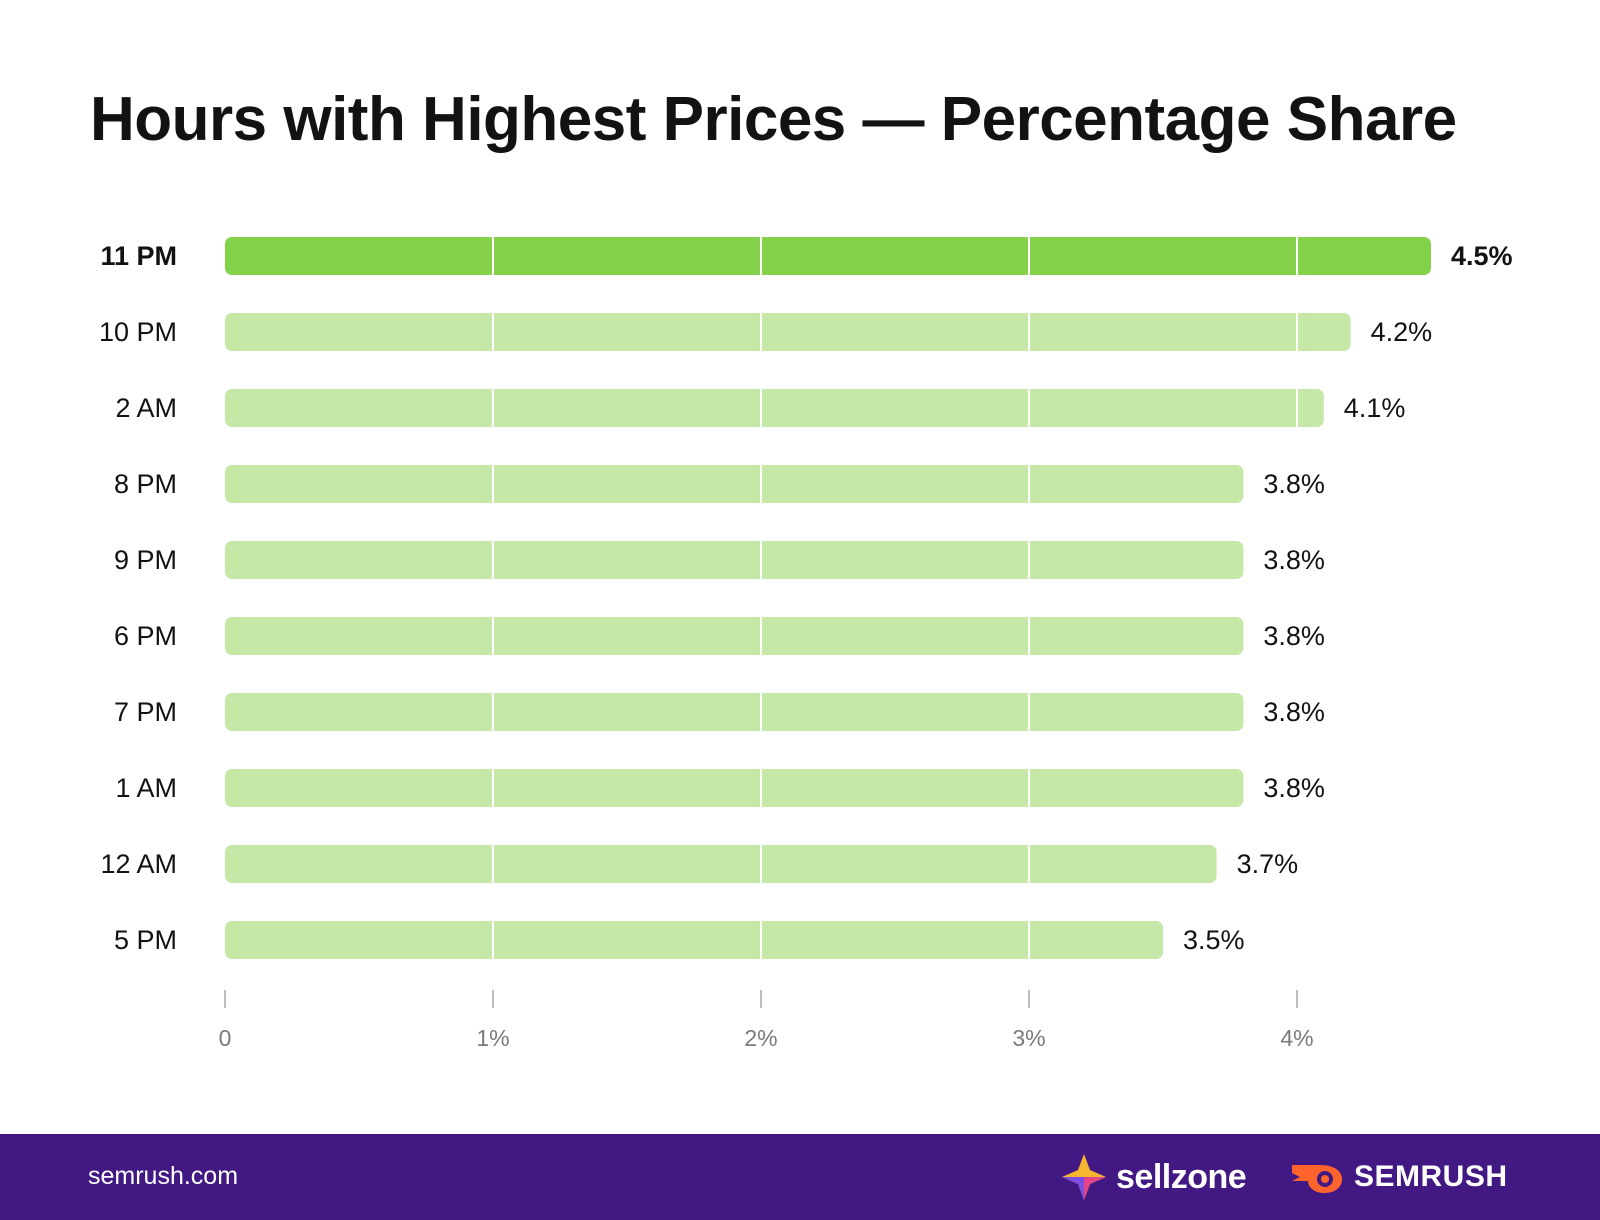 This screenshot has width=1600, height=1220. What do you see at coordinates (800, 1177) in the screenshot?
I see `footer-bar: semrush.com sellzone SEMRUSH` at bounding box center [800, 1177].